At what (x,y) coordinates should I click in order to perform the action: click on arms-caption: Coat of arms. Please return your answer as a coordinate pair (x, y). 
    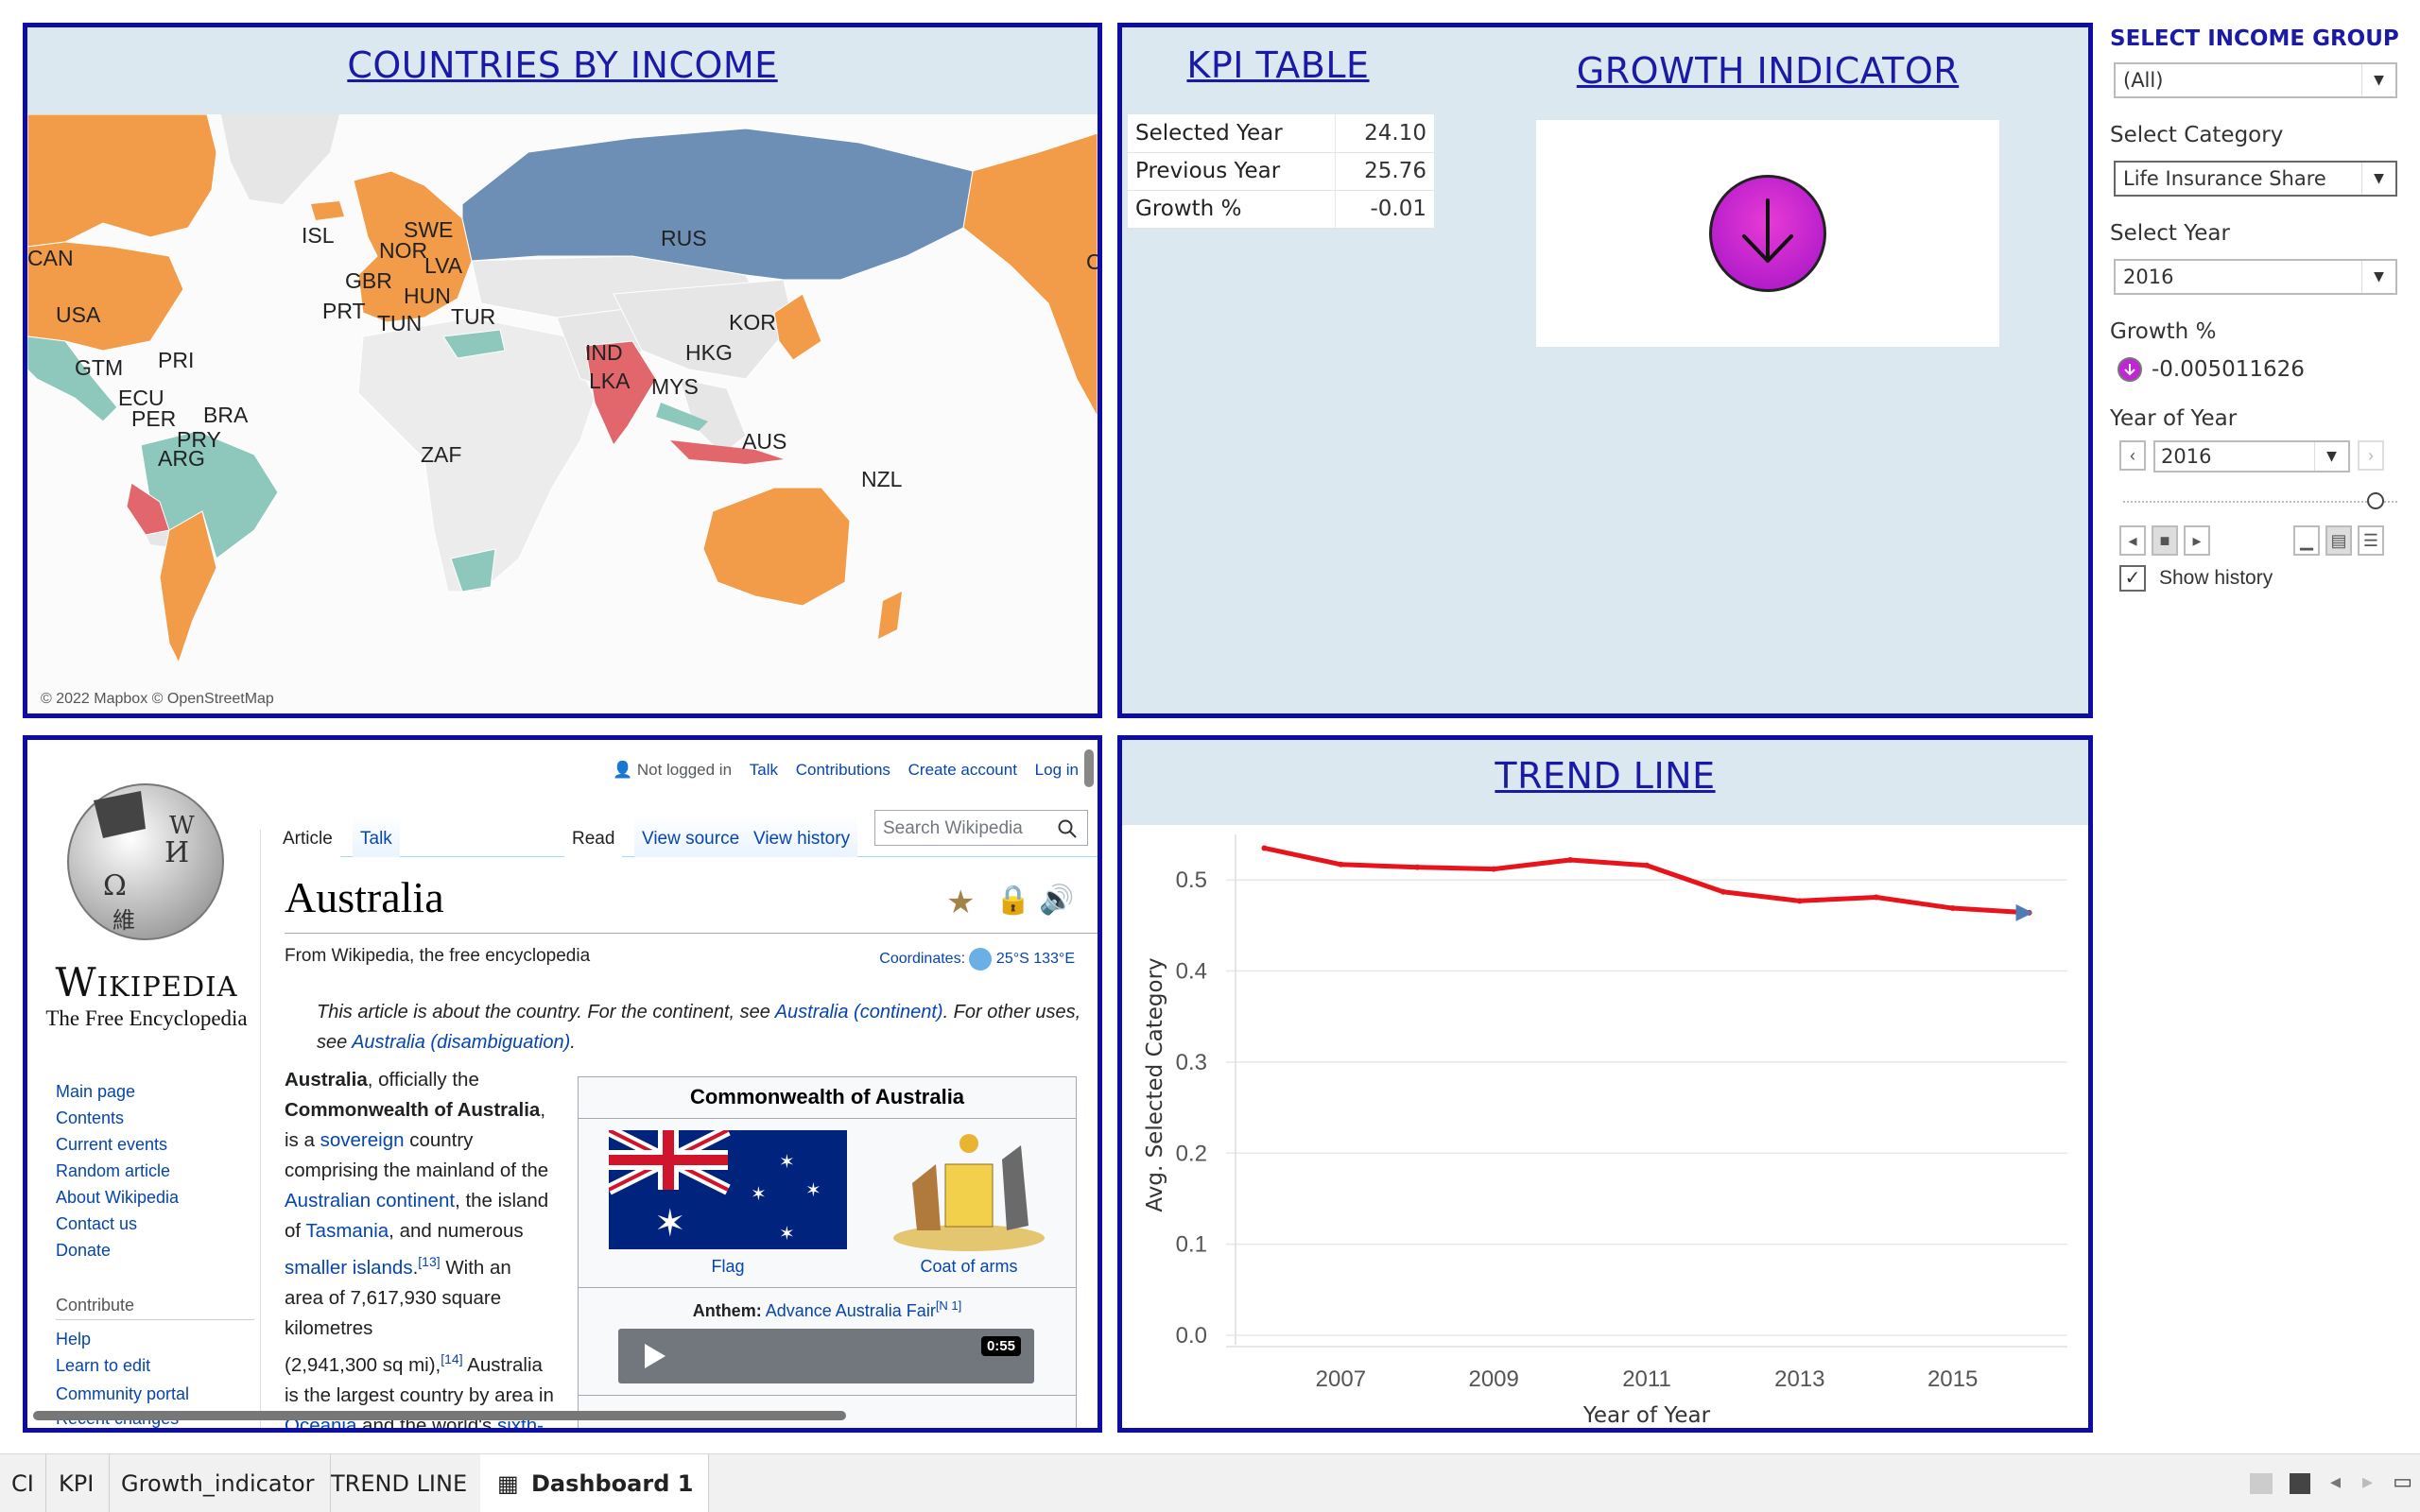
    Looking at the image, I should click on (969, 1266).